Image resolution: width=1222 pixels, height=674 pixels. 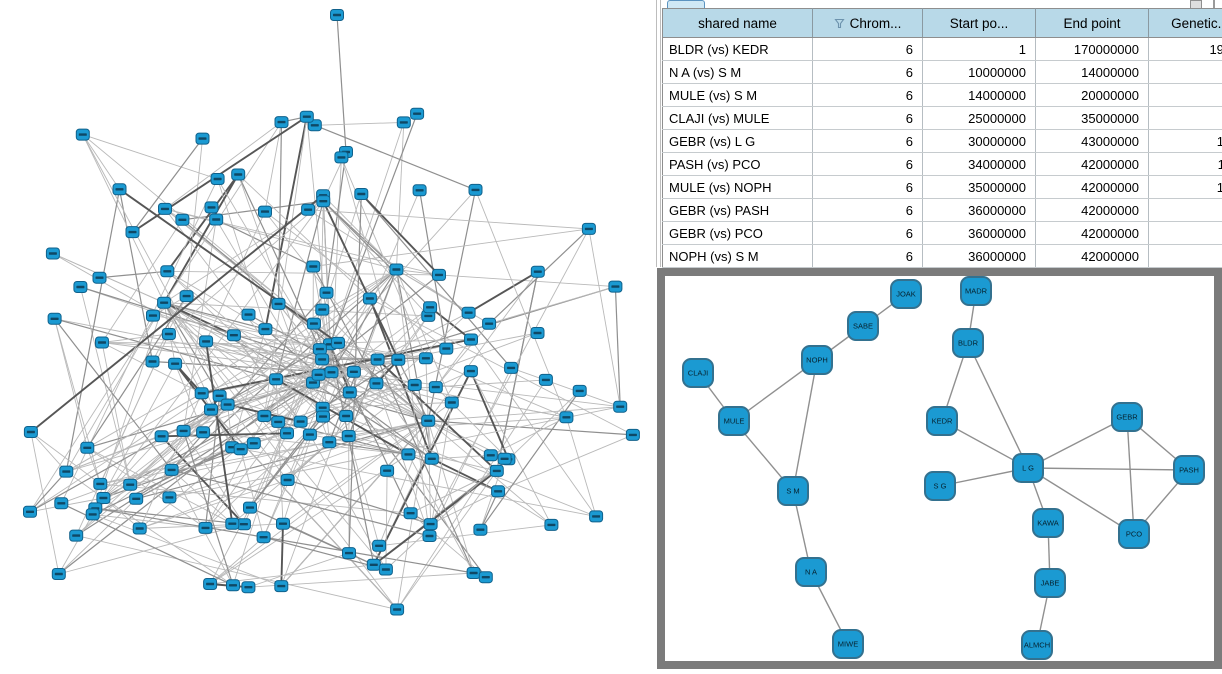 What do you see at coordinates (1185, 118) in the screenshot?
I see `cell-value: 5.9` at bounding box center [1185, 118].